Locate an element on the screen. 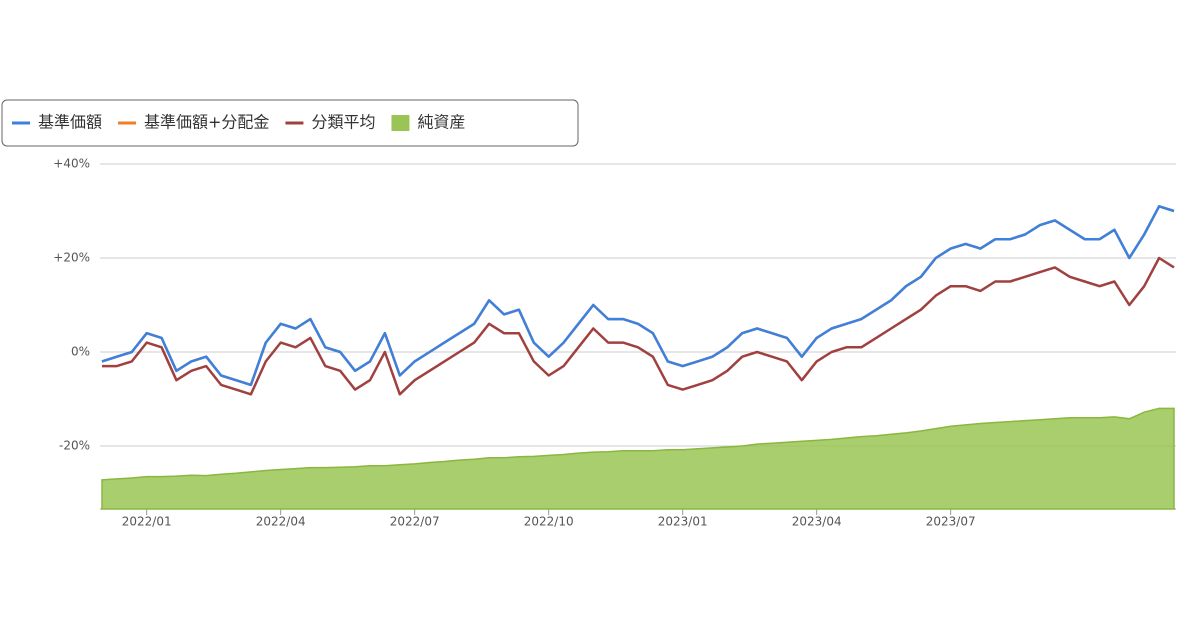 The height and width of the screenshot is (630, 1200). x-tick-label: 2023/04 is located at coordinates (817, 522).